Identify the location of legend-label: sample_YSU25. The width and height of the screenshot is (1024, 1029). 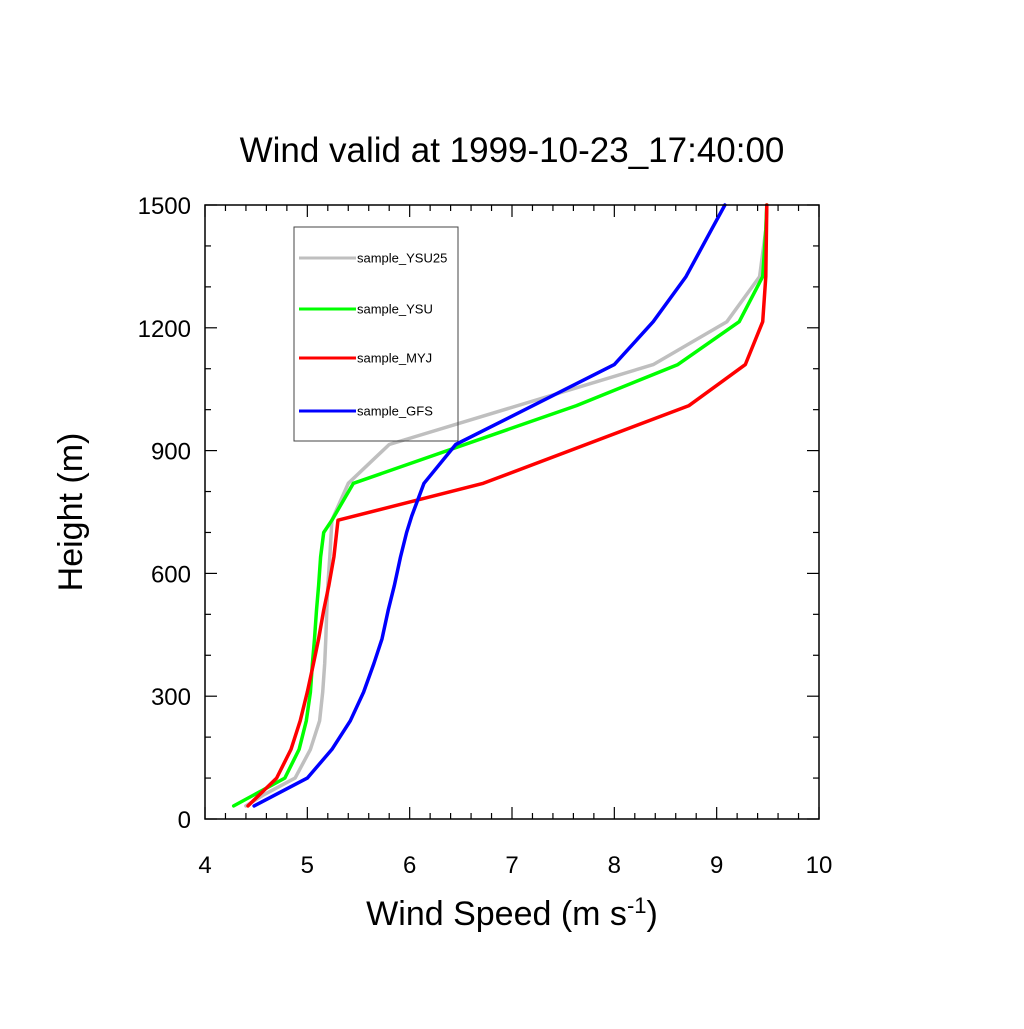
(402, 258).